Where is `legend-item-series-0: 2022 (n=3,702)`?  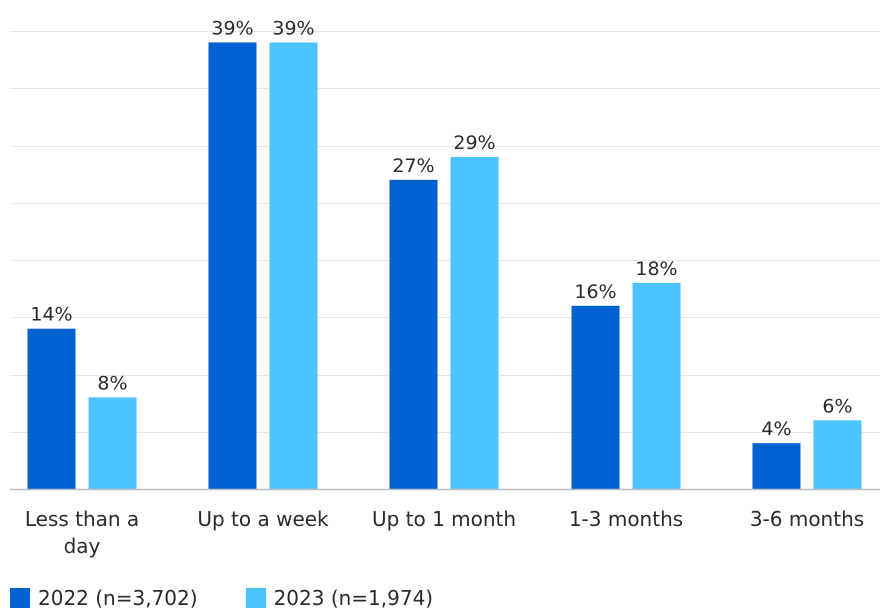
legend-item-series-0: 2022 (n=3,702) is located at coordinates (104, 598).